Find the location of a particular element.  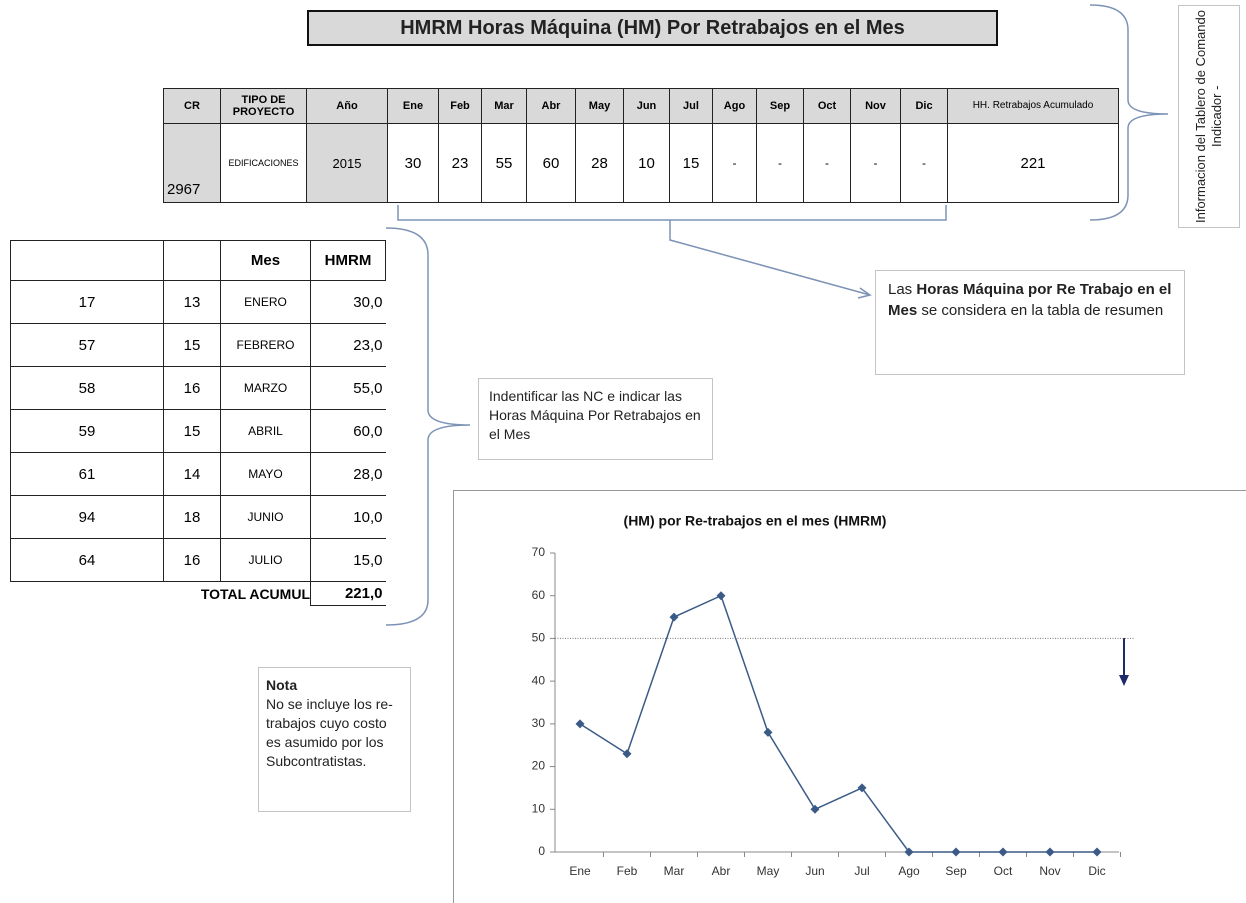

data-row: 59 15 ABRIL 60,0 is located at coordinates (198, 431).